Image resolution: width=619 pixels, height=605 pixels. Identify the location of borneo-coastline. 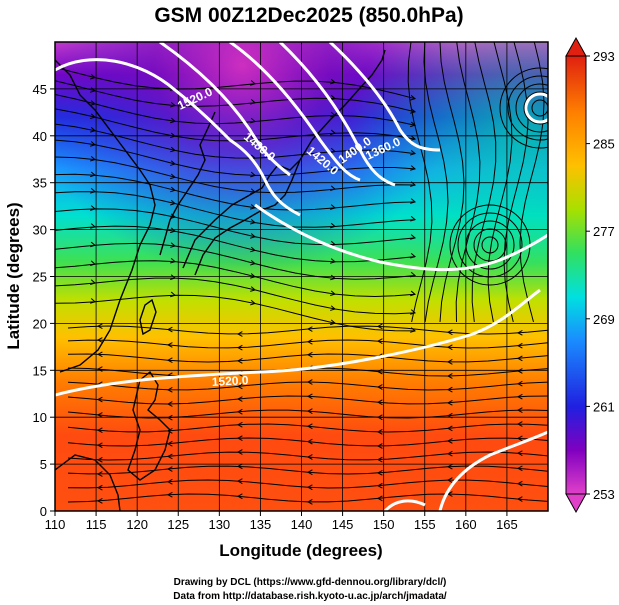
(88, 482).